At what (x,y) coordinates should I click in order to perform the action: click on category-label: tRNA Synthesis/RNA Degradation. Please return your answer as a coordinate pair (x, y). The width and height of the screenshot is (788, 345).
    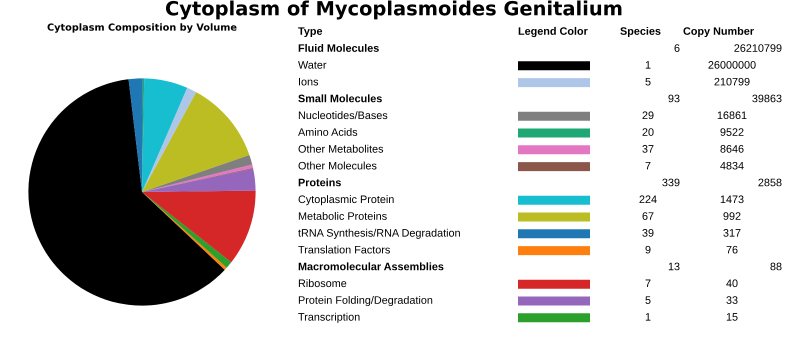
    Looking at the image, I should click on (379, 233).